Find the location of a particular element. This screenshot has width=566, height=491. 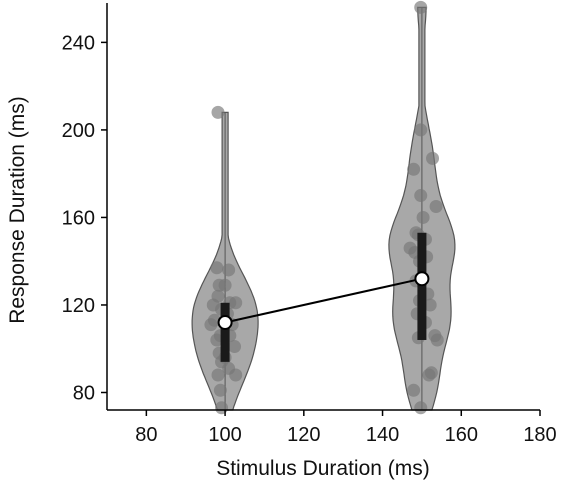

y-tick-label-240: 240 is located at coordinates (78, 43).